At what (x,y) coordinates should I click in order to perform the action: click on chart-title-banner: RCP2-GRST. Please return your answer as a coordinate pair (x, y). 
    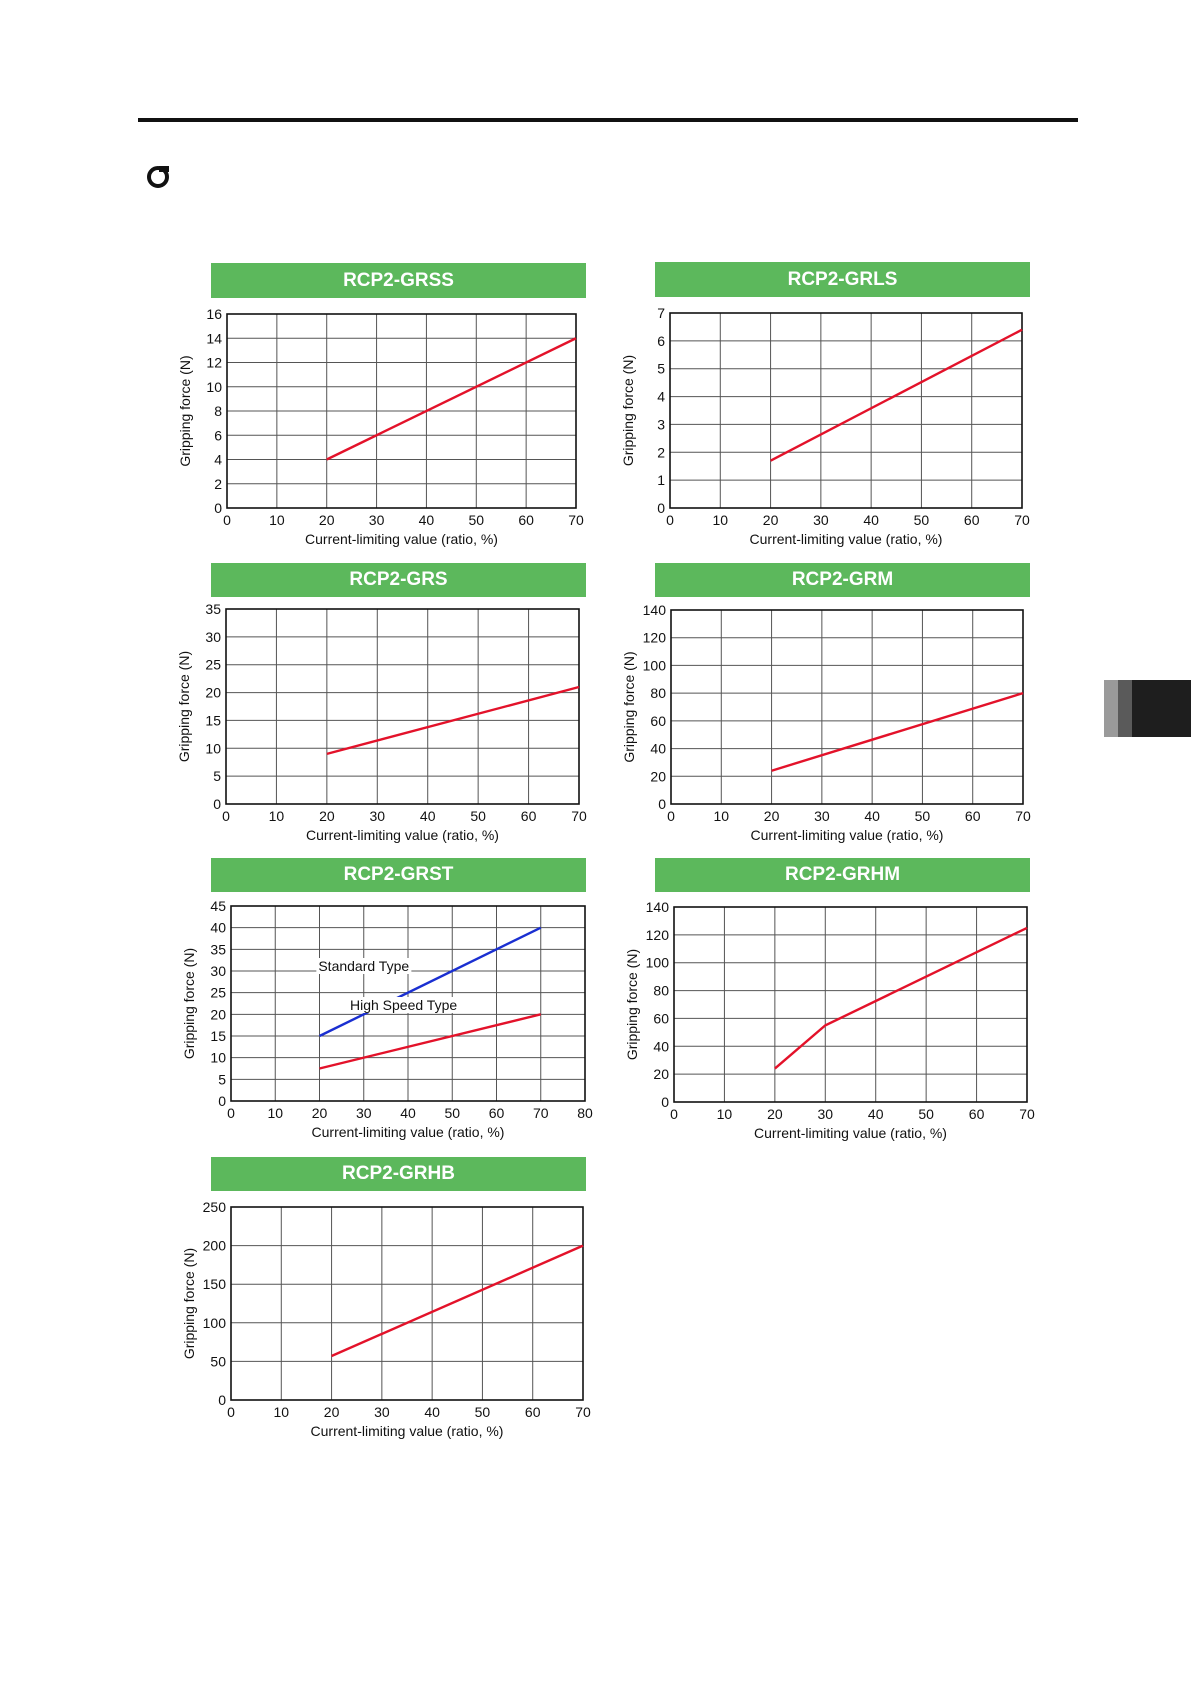
    Looking at the image, I should click on (398, 875).